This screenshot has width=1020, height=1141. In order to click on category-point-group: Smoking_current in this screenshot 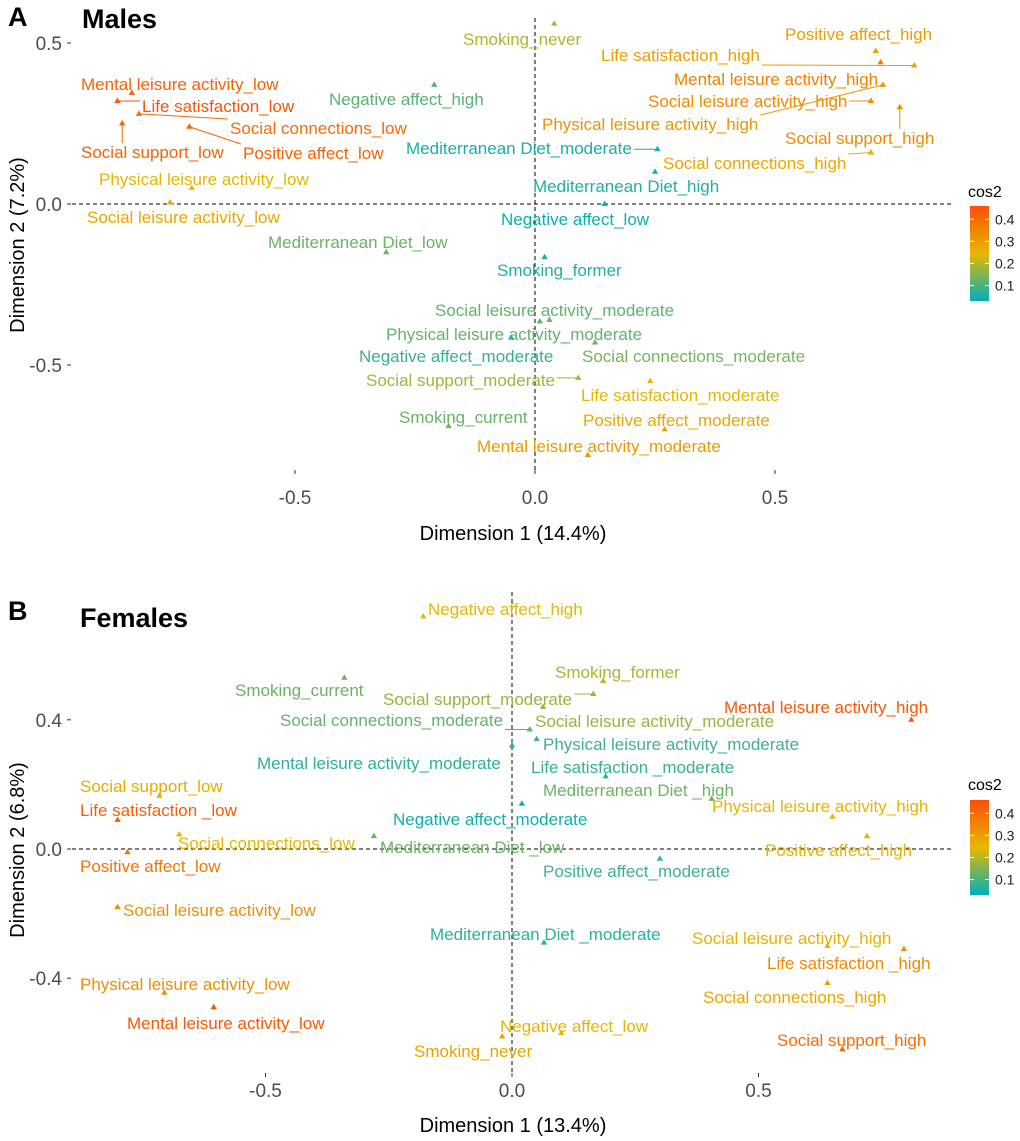, I will do `click(463, 418)`.